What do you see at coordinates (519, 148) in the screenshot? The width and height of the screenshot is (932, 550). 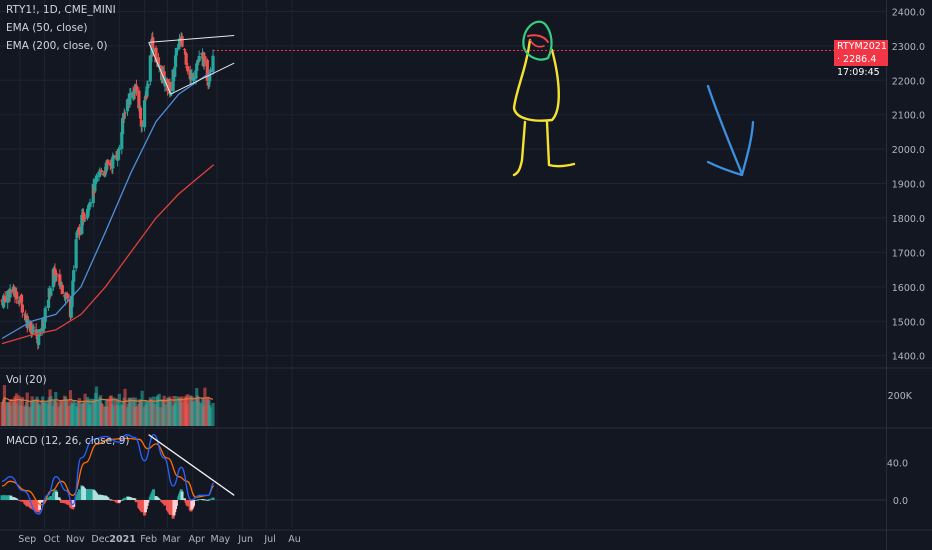 I see `figure-left-leg` at bounding box center [519, 148].